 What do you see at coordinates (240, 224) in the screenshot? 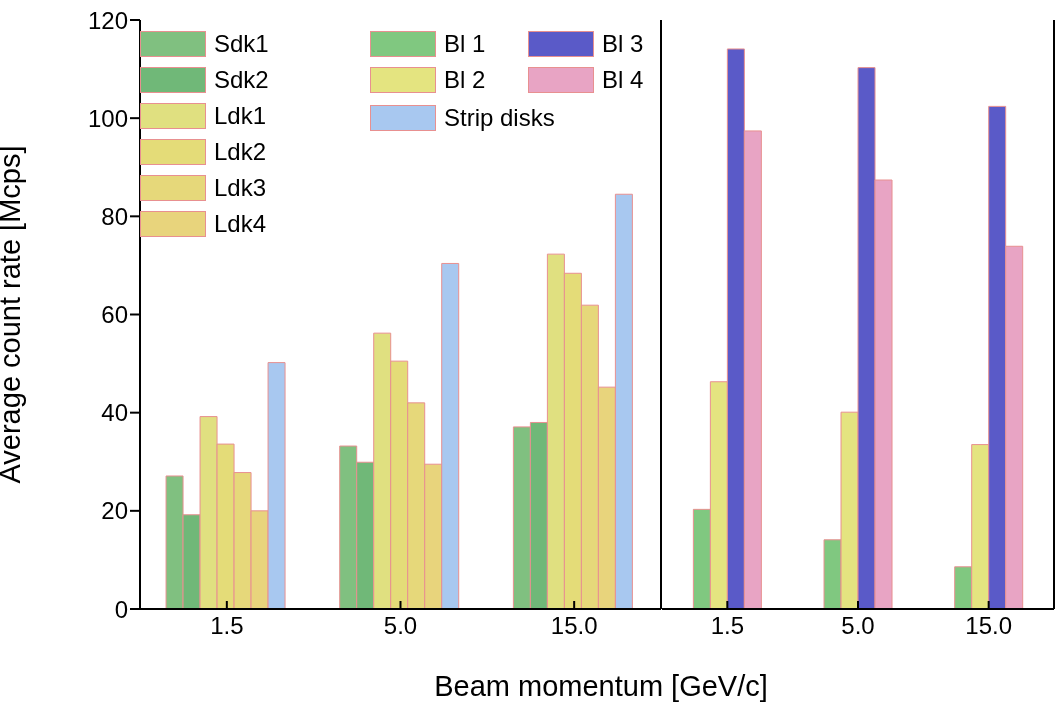
I see `legend-label: Ldk4` at bounding box center [240, 224].